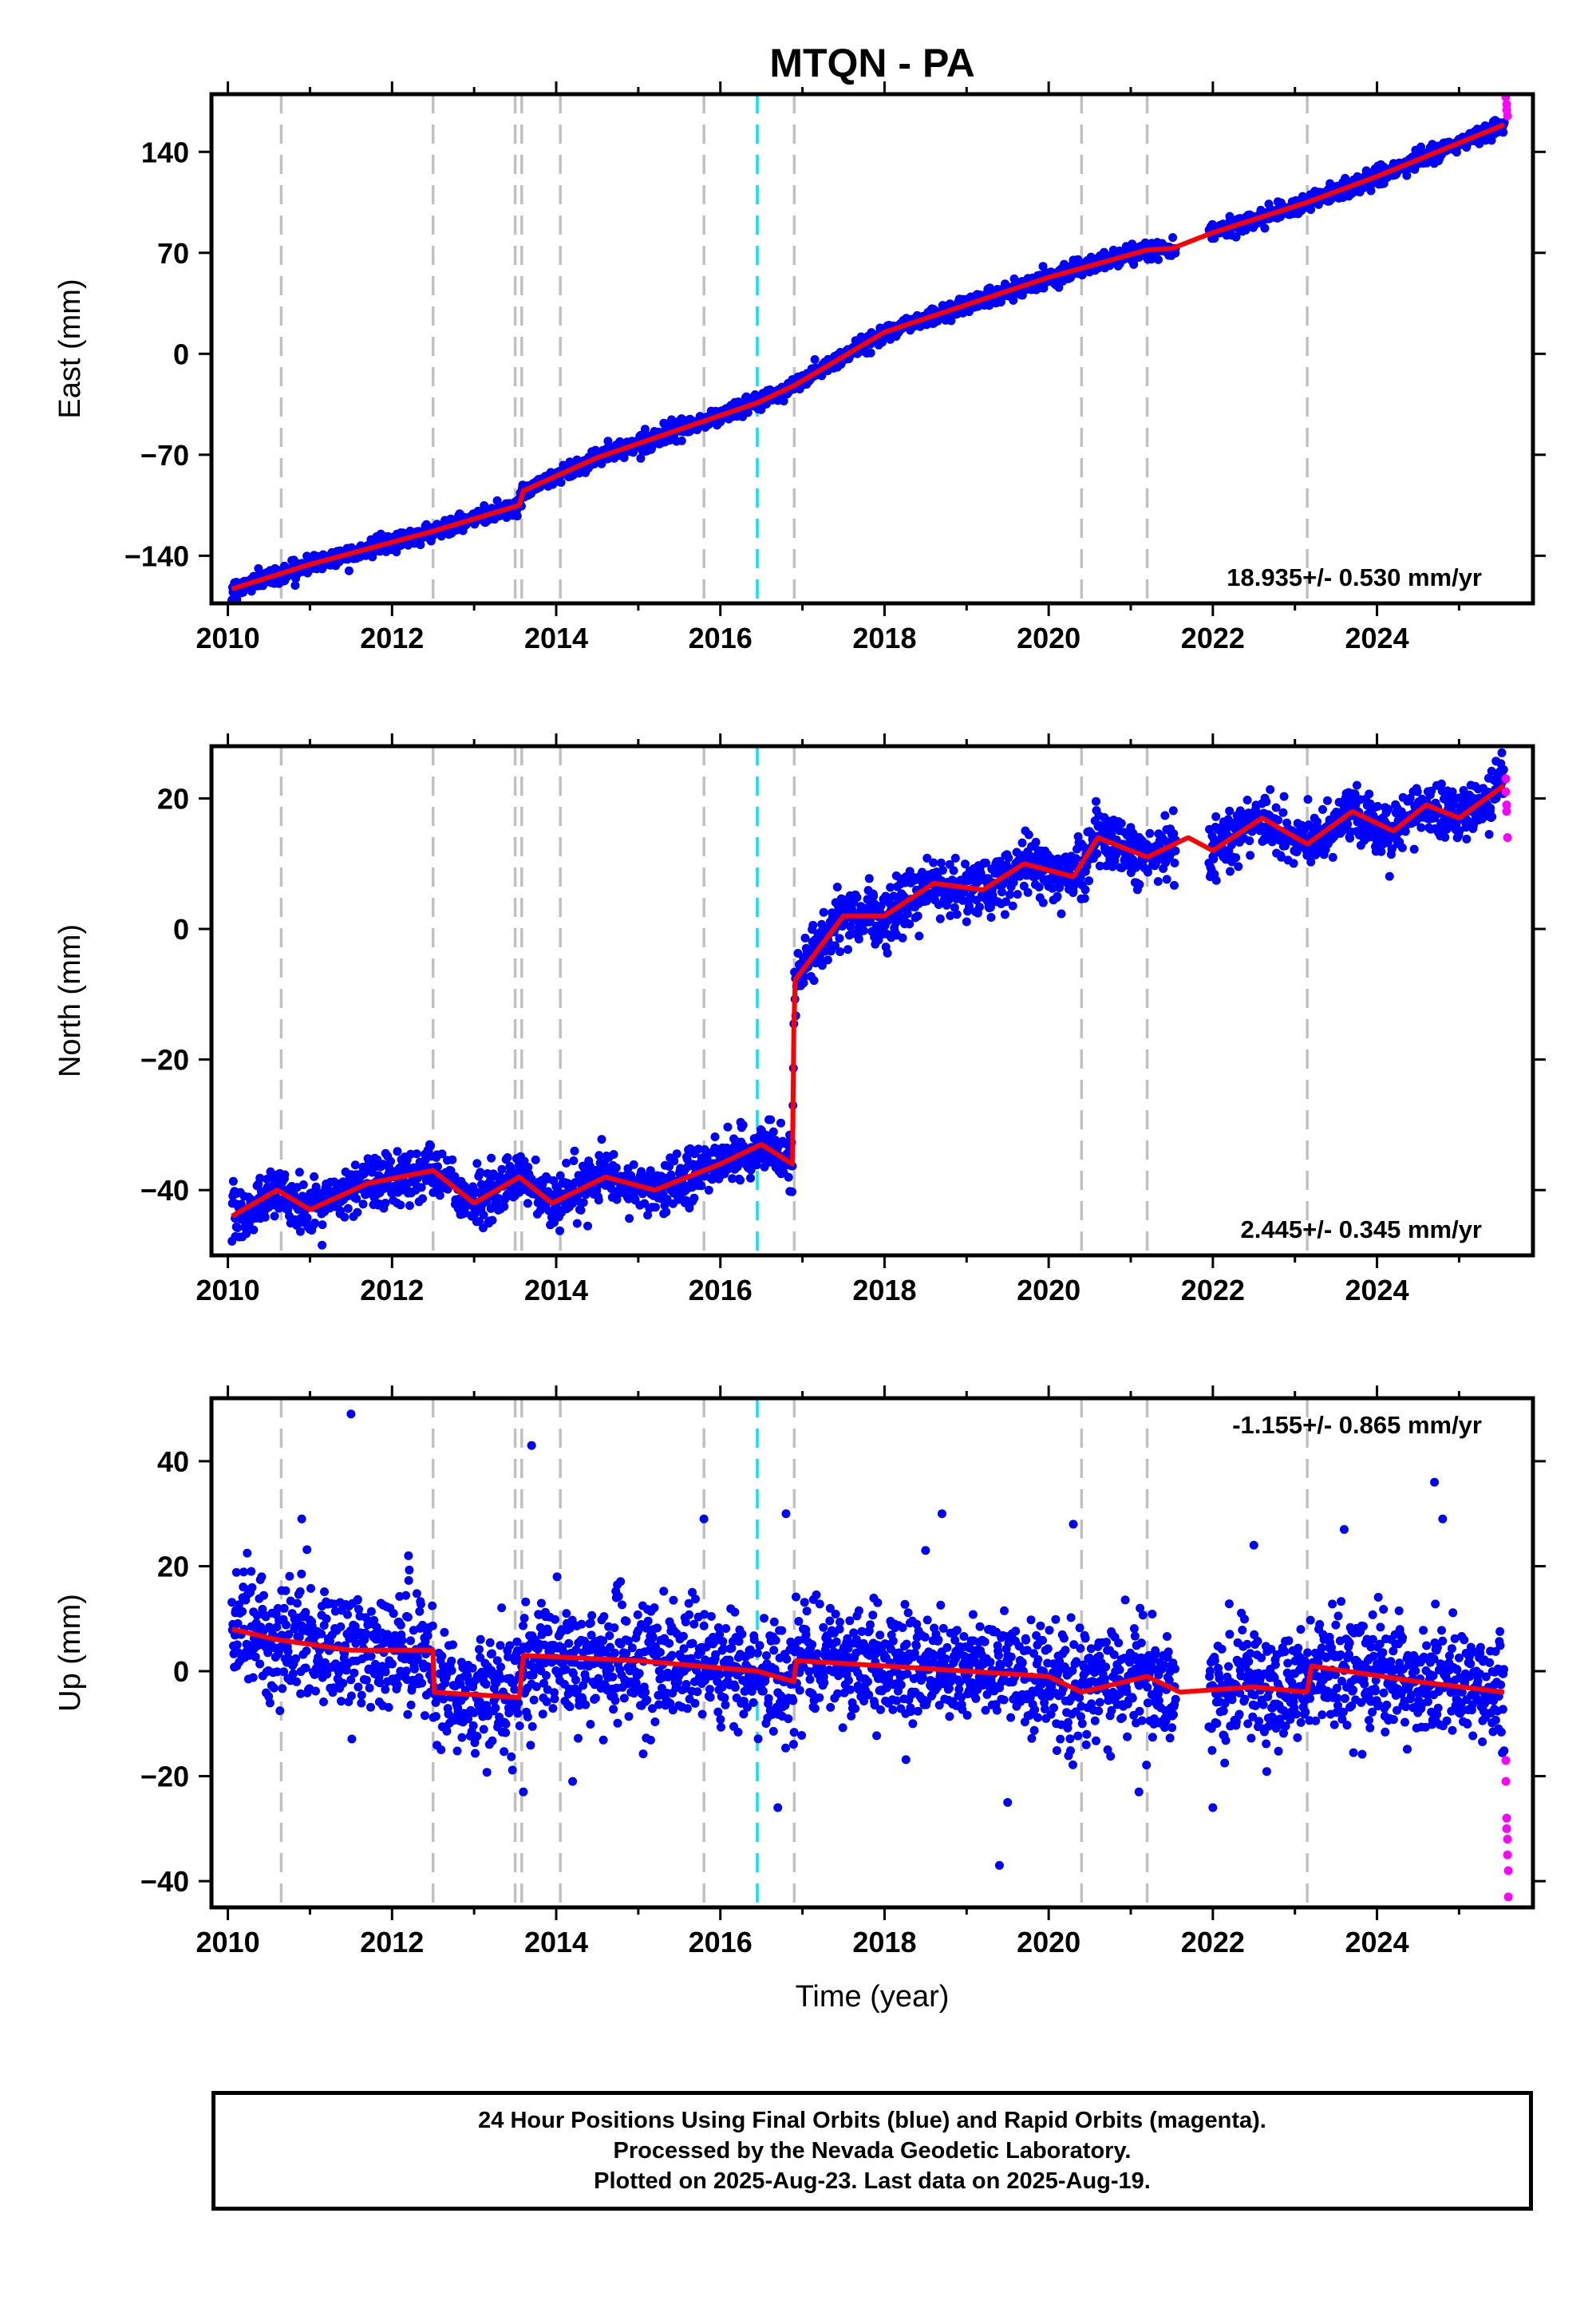  Describe the element at coordinates (1048, 638) in the screenshot. I see `x-tick-label: 2020` at that location.